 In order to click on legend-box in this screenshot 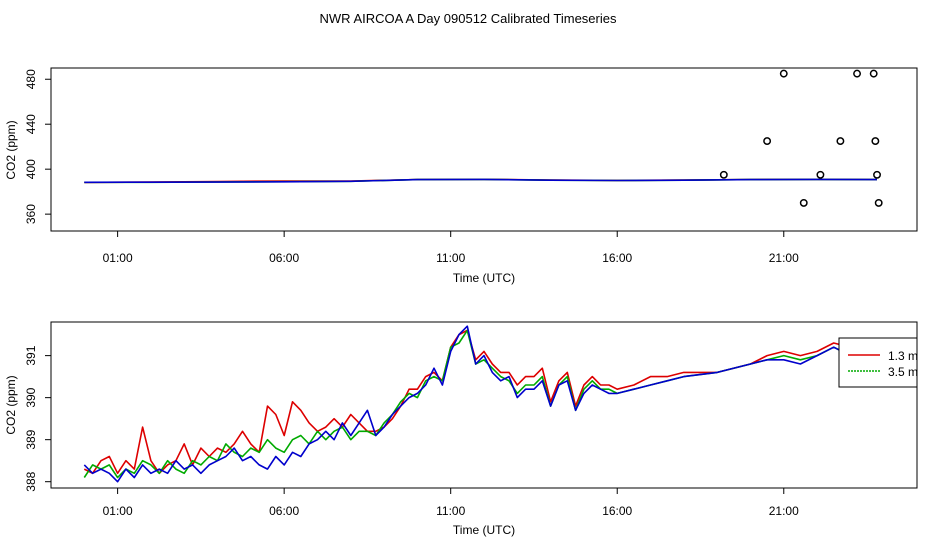, I will do `click(878, 362)`.